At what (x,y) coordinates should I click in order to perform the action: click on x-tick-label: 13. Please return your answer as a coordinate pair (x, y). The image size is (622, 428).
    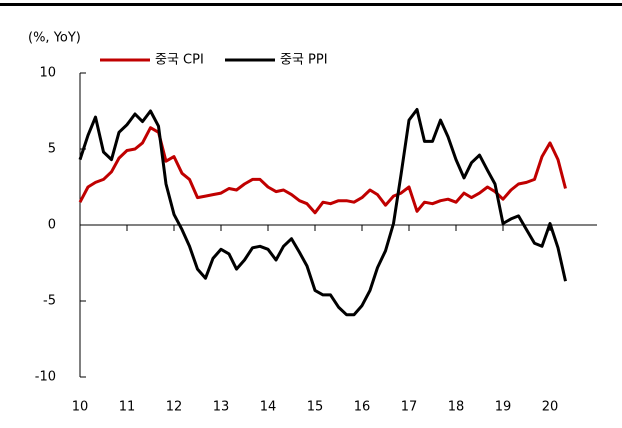
    Looking at the image, I should click on (221, 407).